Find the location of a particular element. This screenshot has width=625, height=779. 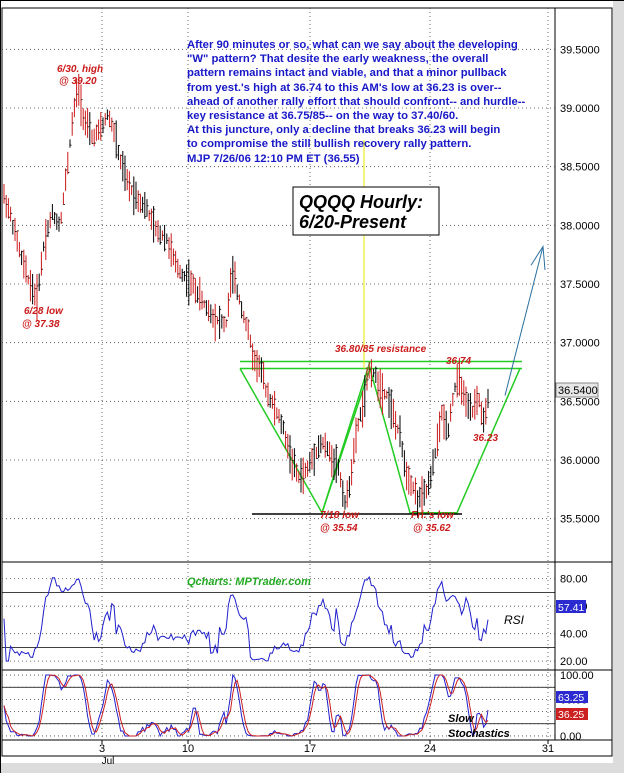

price-tick-label: 39.5000 is located at coordinates (580, 50).